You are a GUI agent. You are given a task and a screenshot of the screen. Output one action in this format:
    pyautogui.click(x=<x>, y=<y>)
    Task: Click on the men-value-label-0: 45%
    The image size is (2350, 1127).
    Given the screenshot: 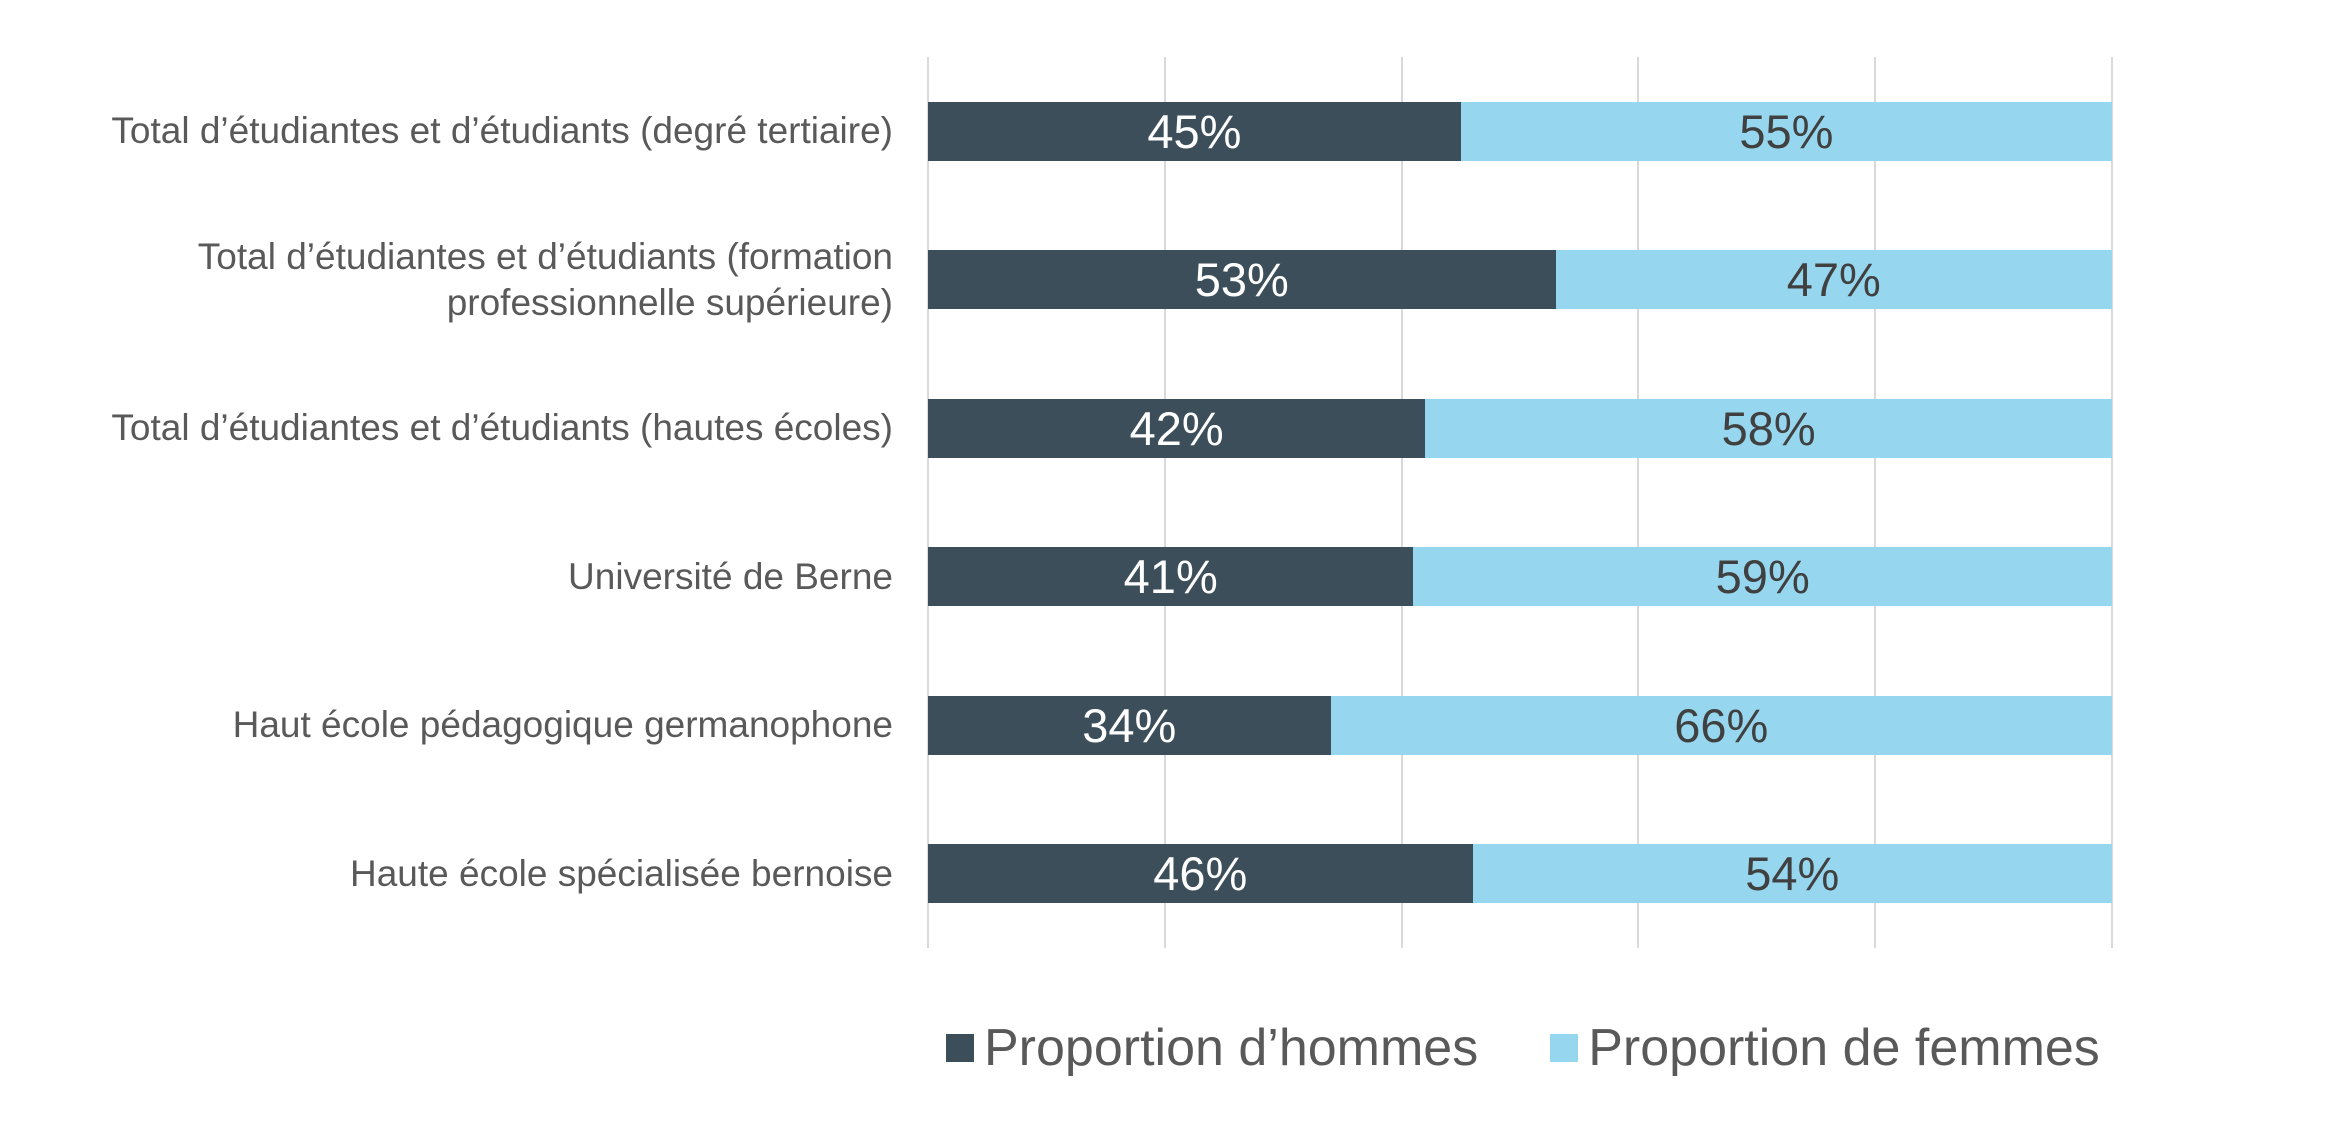 What is the action you would take?
    pyautogui.click(x=1194, y=131)
    